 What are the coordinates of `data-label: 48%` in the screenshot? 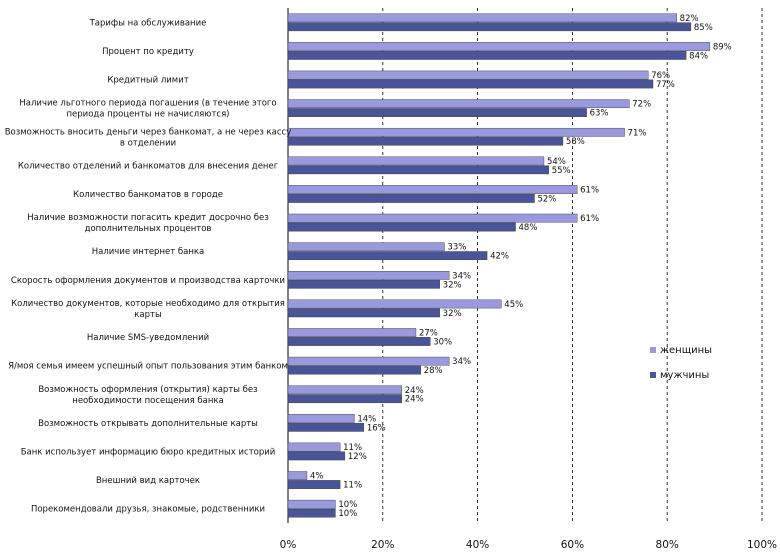 It's located at (528, 228).